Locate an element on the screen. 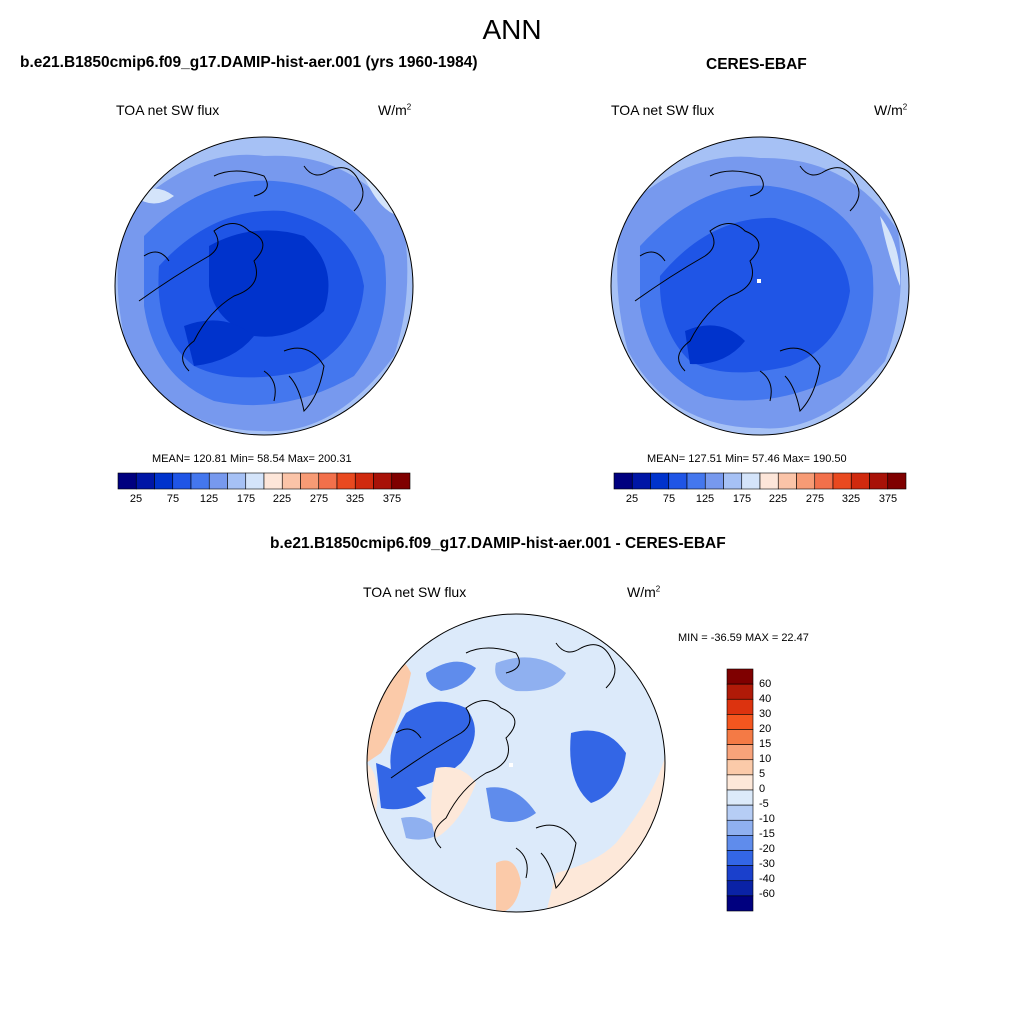 This screenshot has width=1024, height=1024. model-stats: MEAN= 120.81 Min= 58.54 Max= 200.31 is located at coordinates (252, 459).